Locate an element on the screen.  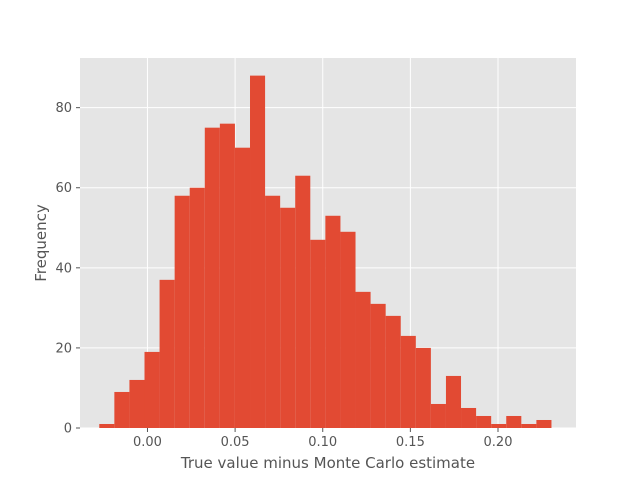
y-tick-label: 80 is located at coordinates (63, 108).